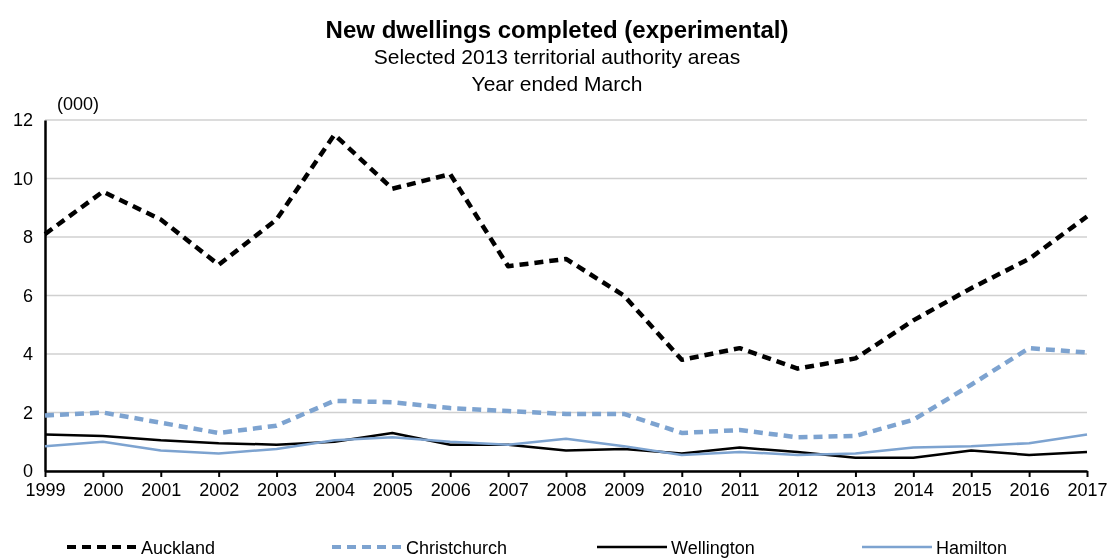  I want to click on legend-label: Hamilton, so click(972, 548).